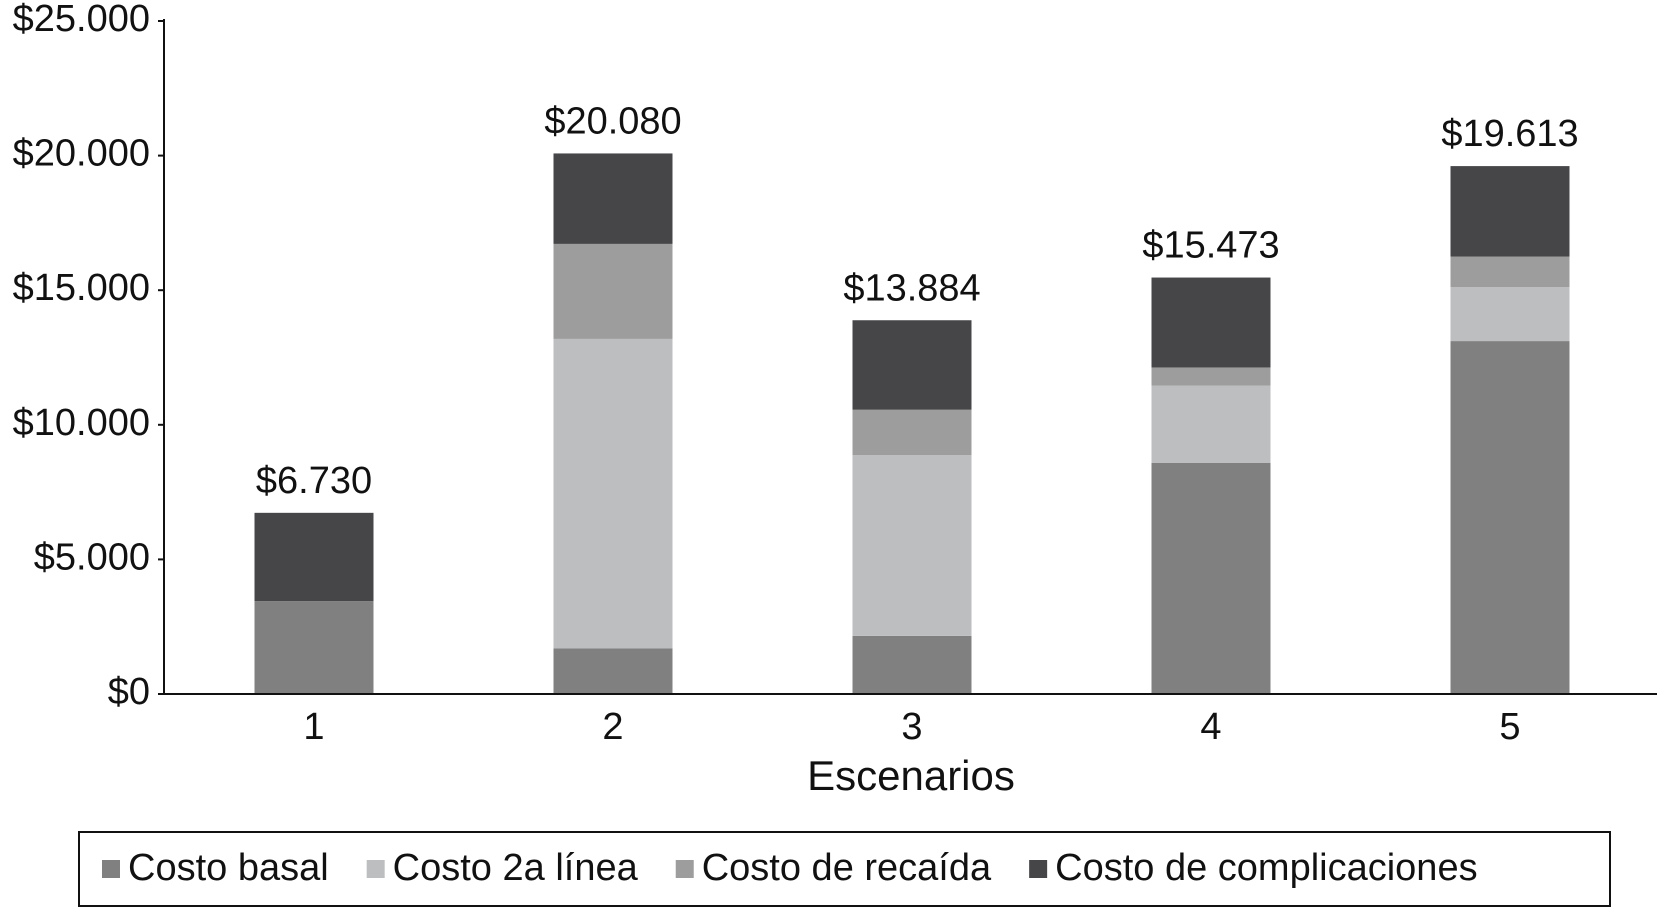 Image resolution: width=1657 pixels, height=910 pixels. Describe the element at coordinates (1509, 727) in the screenshot. I see `x-tick-label: 5` at that location.